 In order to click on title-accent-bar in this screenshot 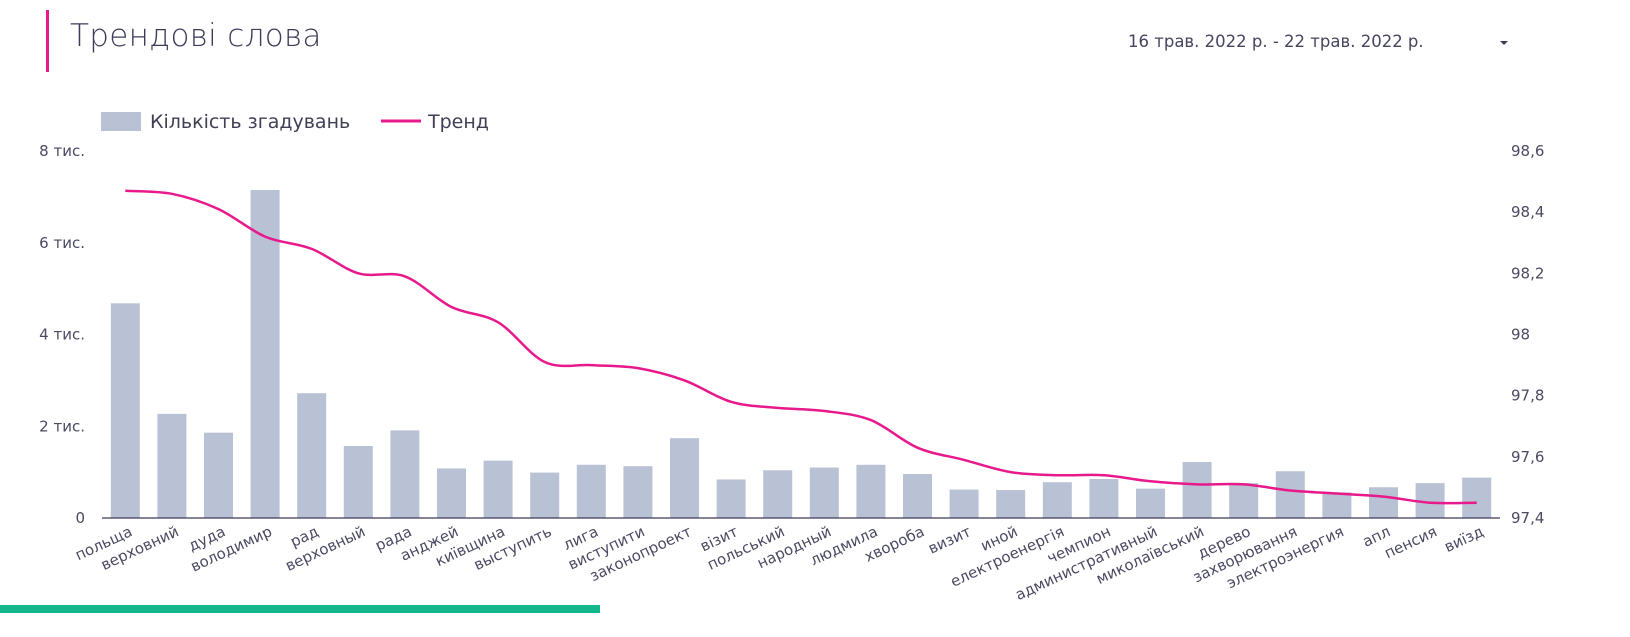, I will do `click(47, 41)`.